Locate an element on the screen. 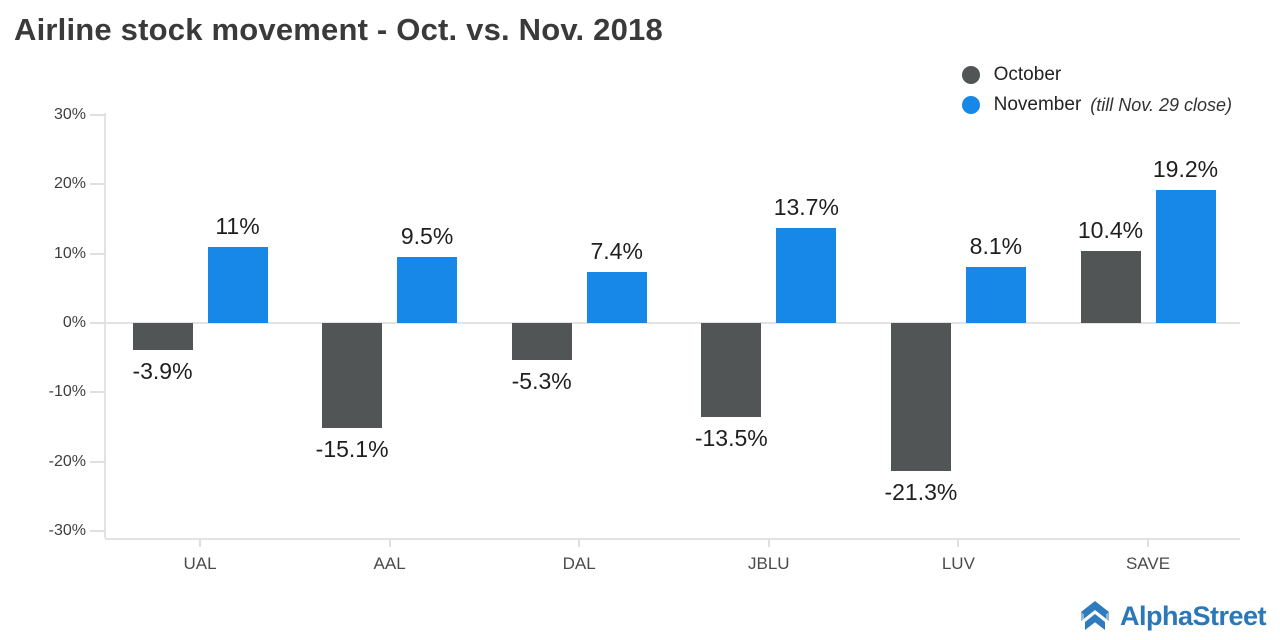 Image resolution: width=1280 pixels, height=640 pixels. bar-november-DAL is located at coordinates (616, 297).